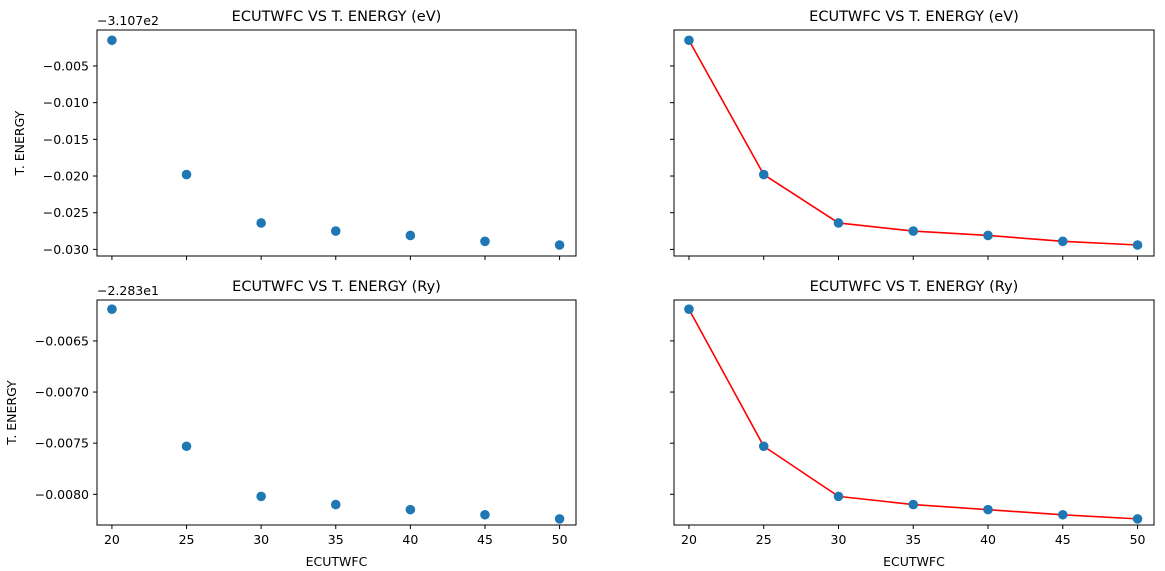 Image resolution: width=1165 pixels, height=571 pixels. What do you see at coordinates (62, 392) in the screenshot?
I see `y-tick-label: −0.0070` at bounding box center [62, 392].